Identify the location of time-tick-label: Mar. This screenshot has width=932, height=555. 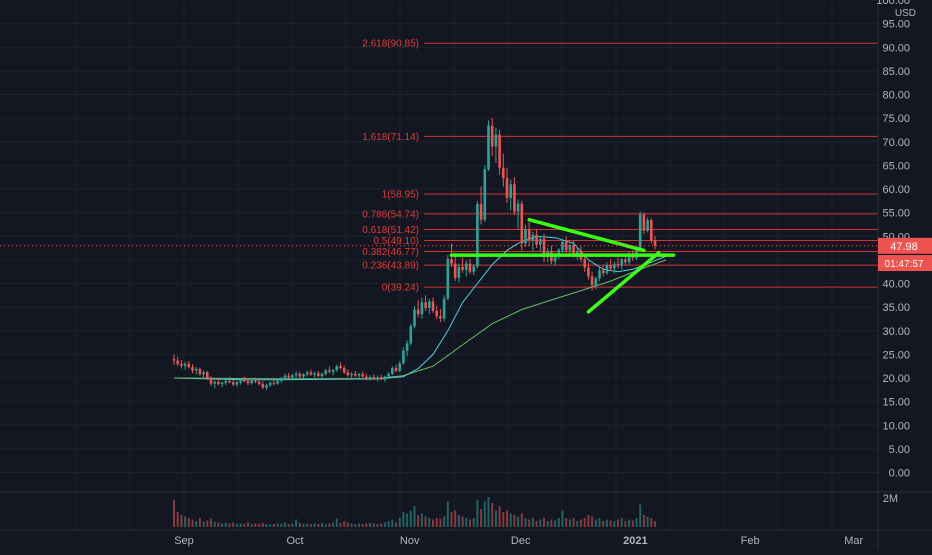
(853, 541).